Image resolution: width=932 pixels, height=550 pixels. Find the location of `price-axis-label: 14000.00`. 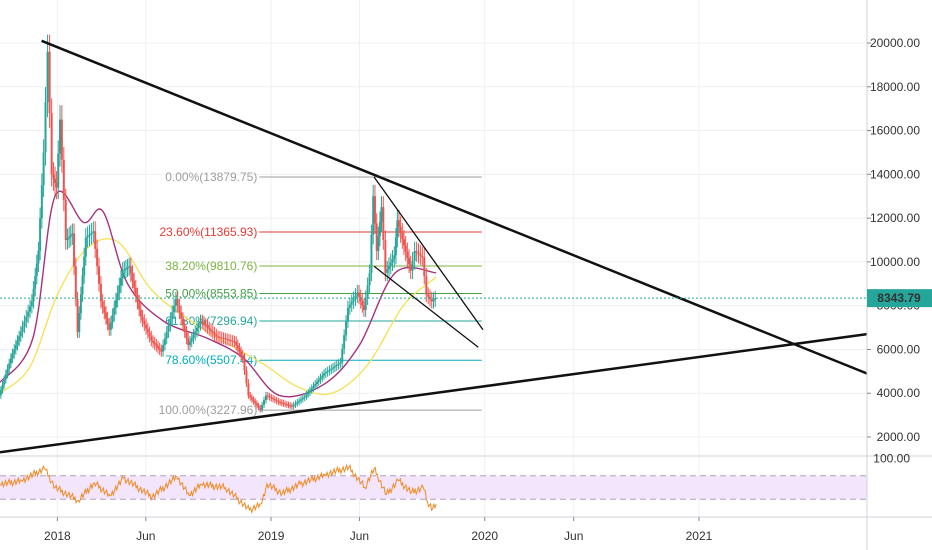

price-axis-label: 14000.00 is located at coordinates (895, 174).